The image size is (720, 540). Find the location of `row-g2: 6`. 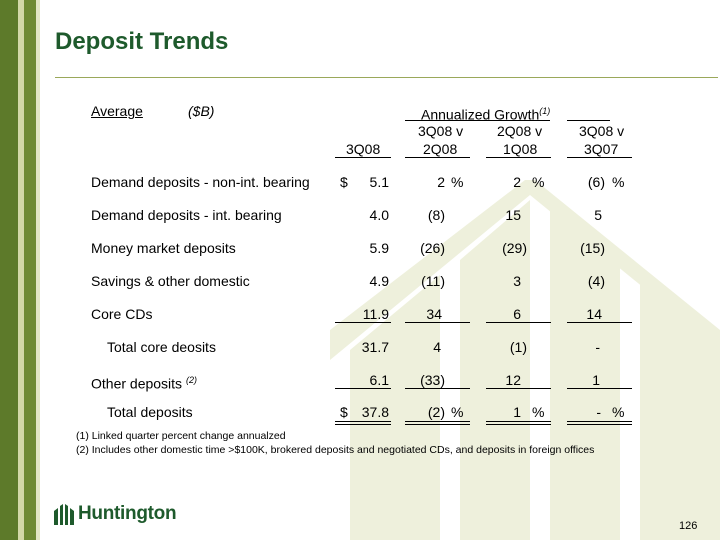

row-g2: 6 is located at coordinates (517, 314).